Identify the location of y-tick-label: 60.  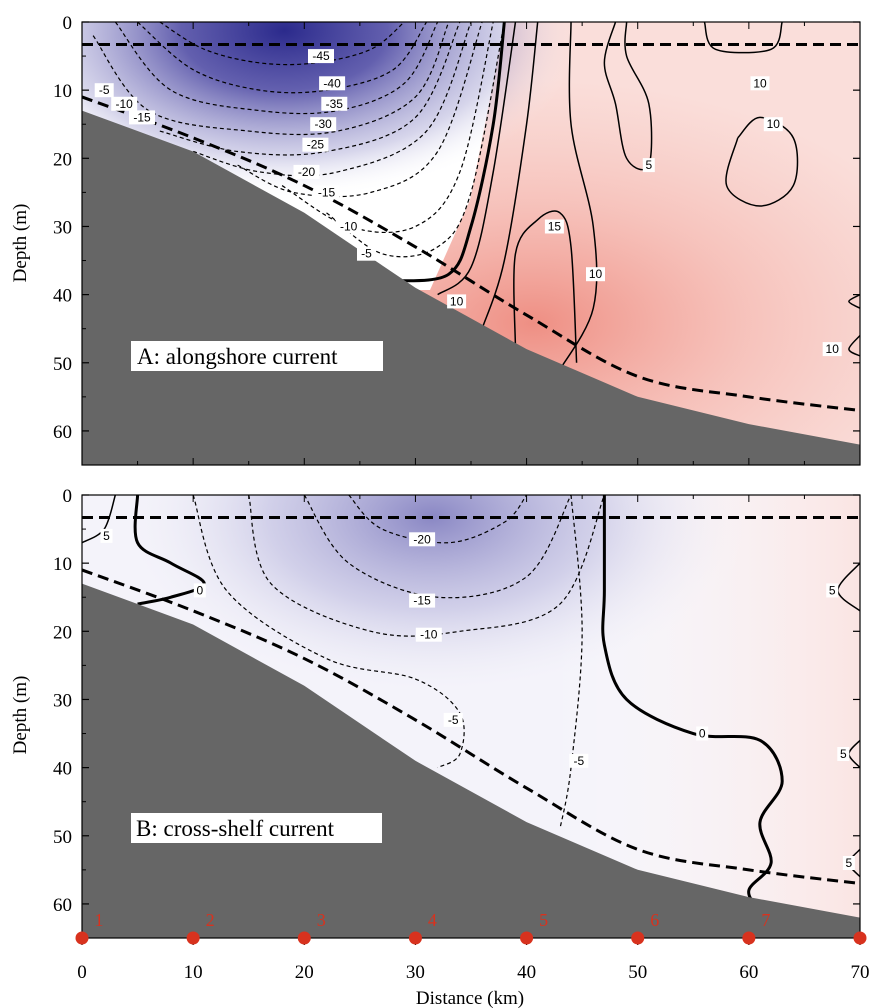
(62, 905).